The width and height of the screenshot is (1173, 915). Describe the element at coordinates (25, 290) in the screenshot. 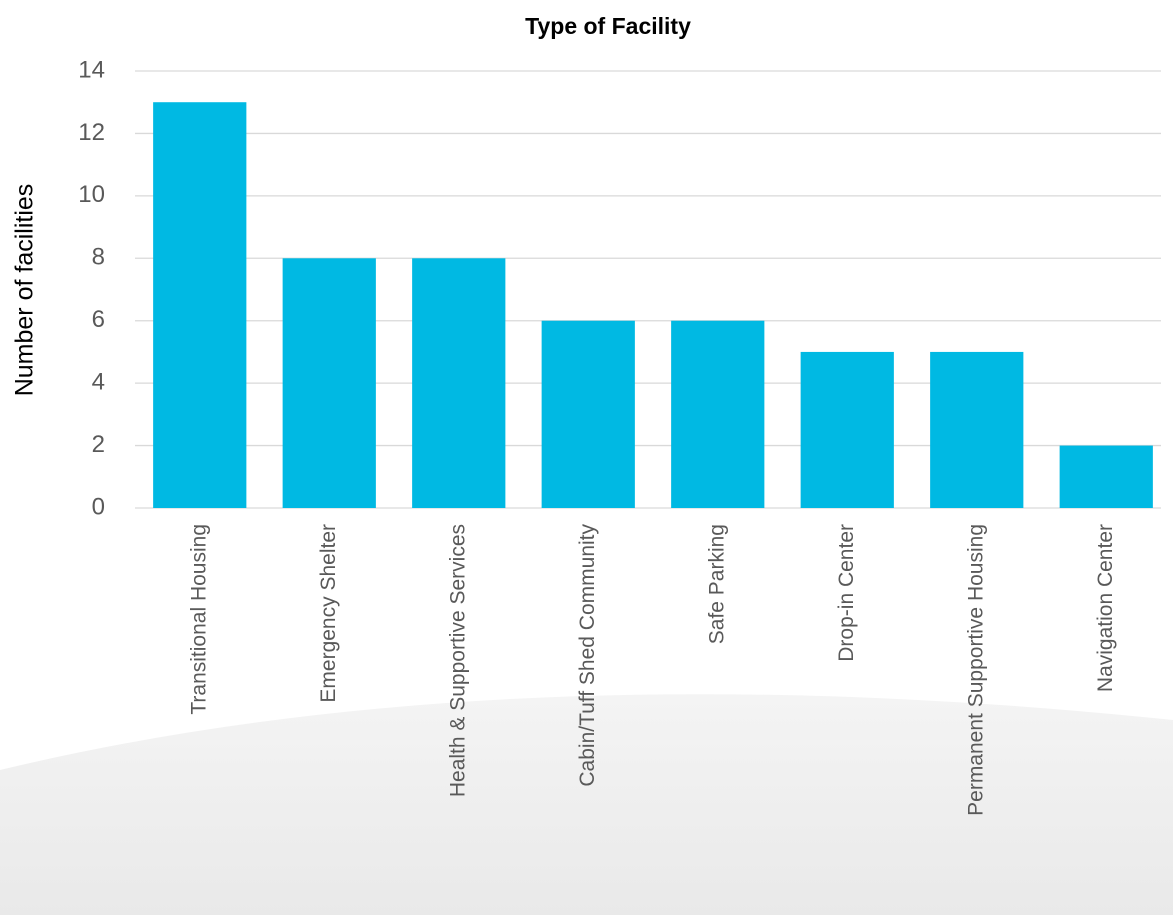

I see `y-axis-title: Number of facilities` at that location.